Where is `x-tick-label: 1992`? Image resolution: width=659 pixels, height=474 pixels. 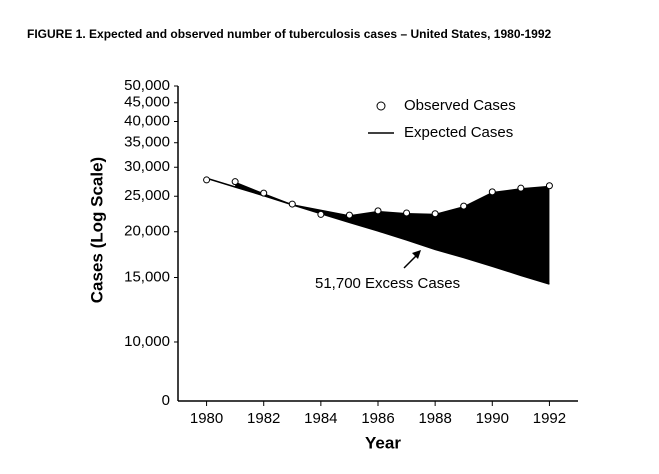 x-tick-label: 1992 is located at coordinates (549, 418).